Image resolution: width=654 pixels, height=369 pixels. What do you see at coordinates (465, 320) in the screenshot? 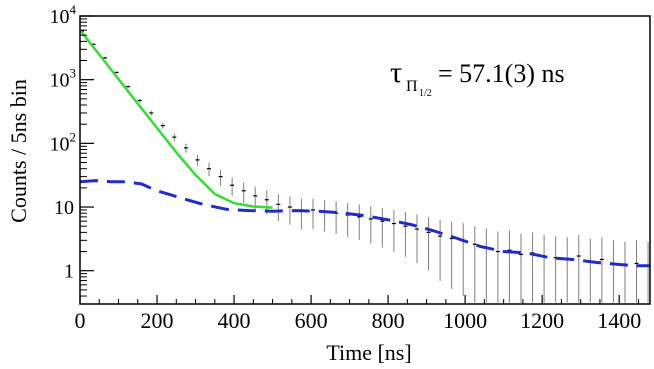
I see `x-tick-label: 1000` at bounding box center [465, 320].